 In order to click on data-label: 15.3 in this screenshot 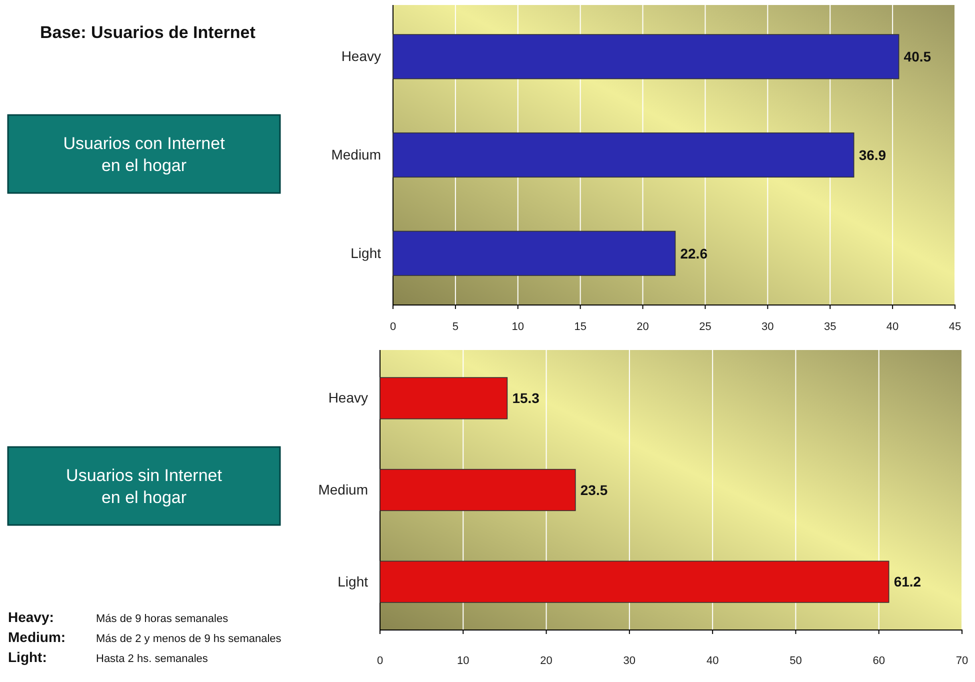, I will do `click(526, 398)`.